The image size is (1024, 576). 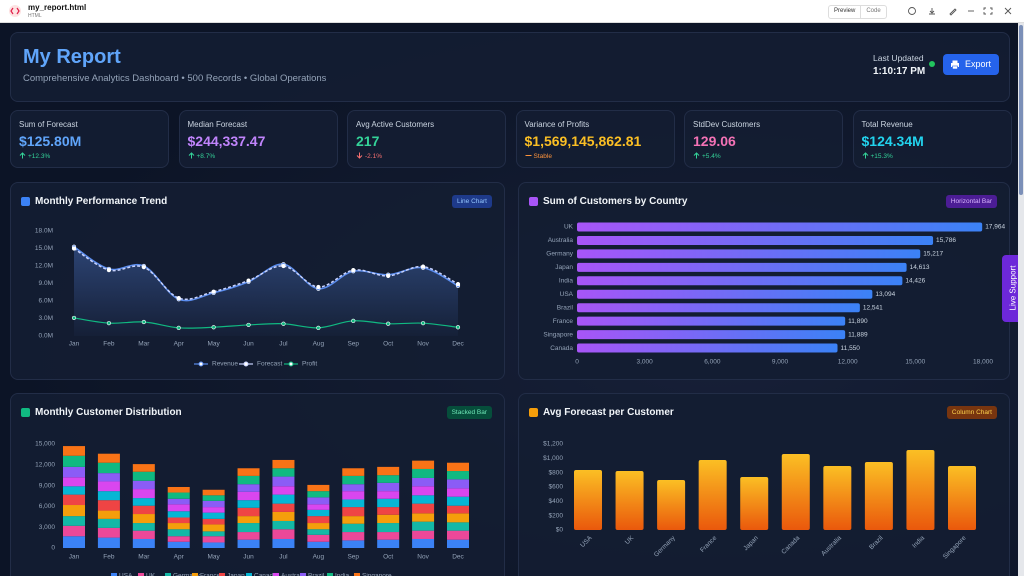 I want to click on area, so click(x=266, y=291).